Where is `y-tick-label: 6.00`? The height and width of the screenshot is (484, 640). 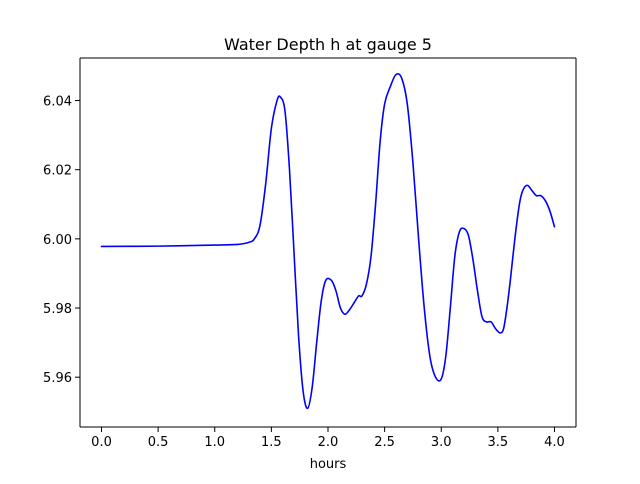 y-tick-label: 6.00 is located at coordinates (57, 240).